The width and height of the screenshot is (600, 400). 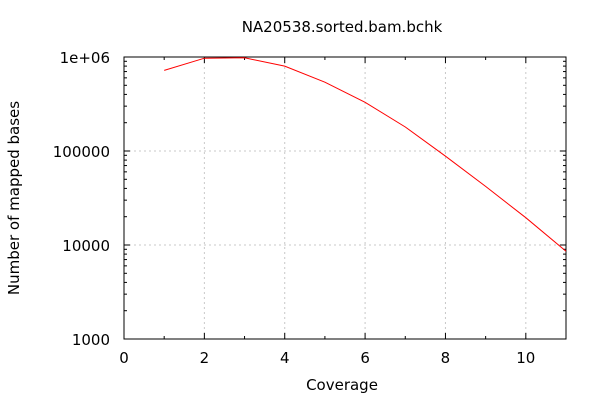 What do you see at coordinates (124, 358) in the screenshot?
I see `x-tick-label: 0` at bounding box center [124, 358].